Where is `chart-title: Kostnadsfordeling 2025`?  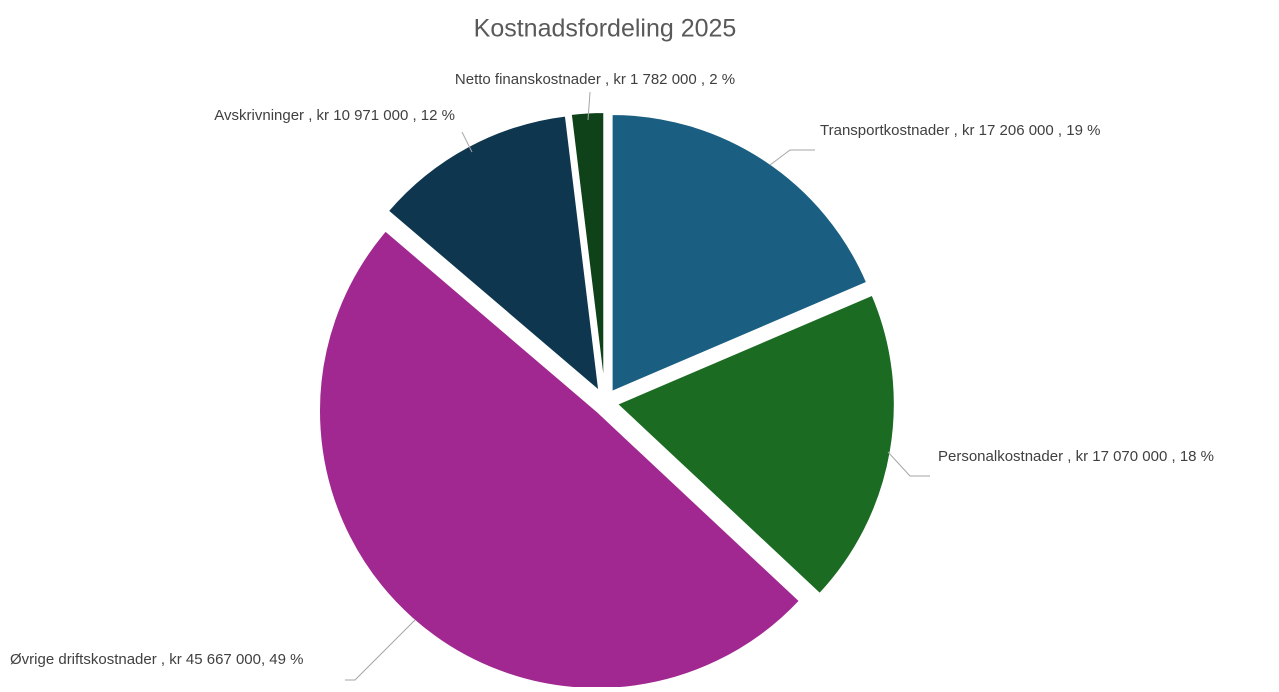
chart-title: Kostnadsfordeling 2025 is located at coordinates (605, 29).